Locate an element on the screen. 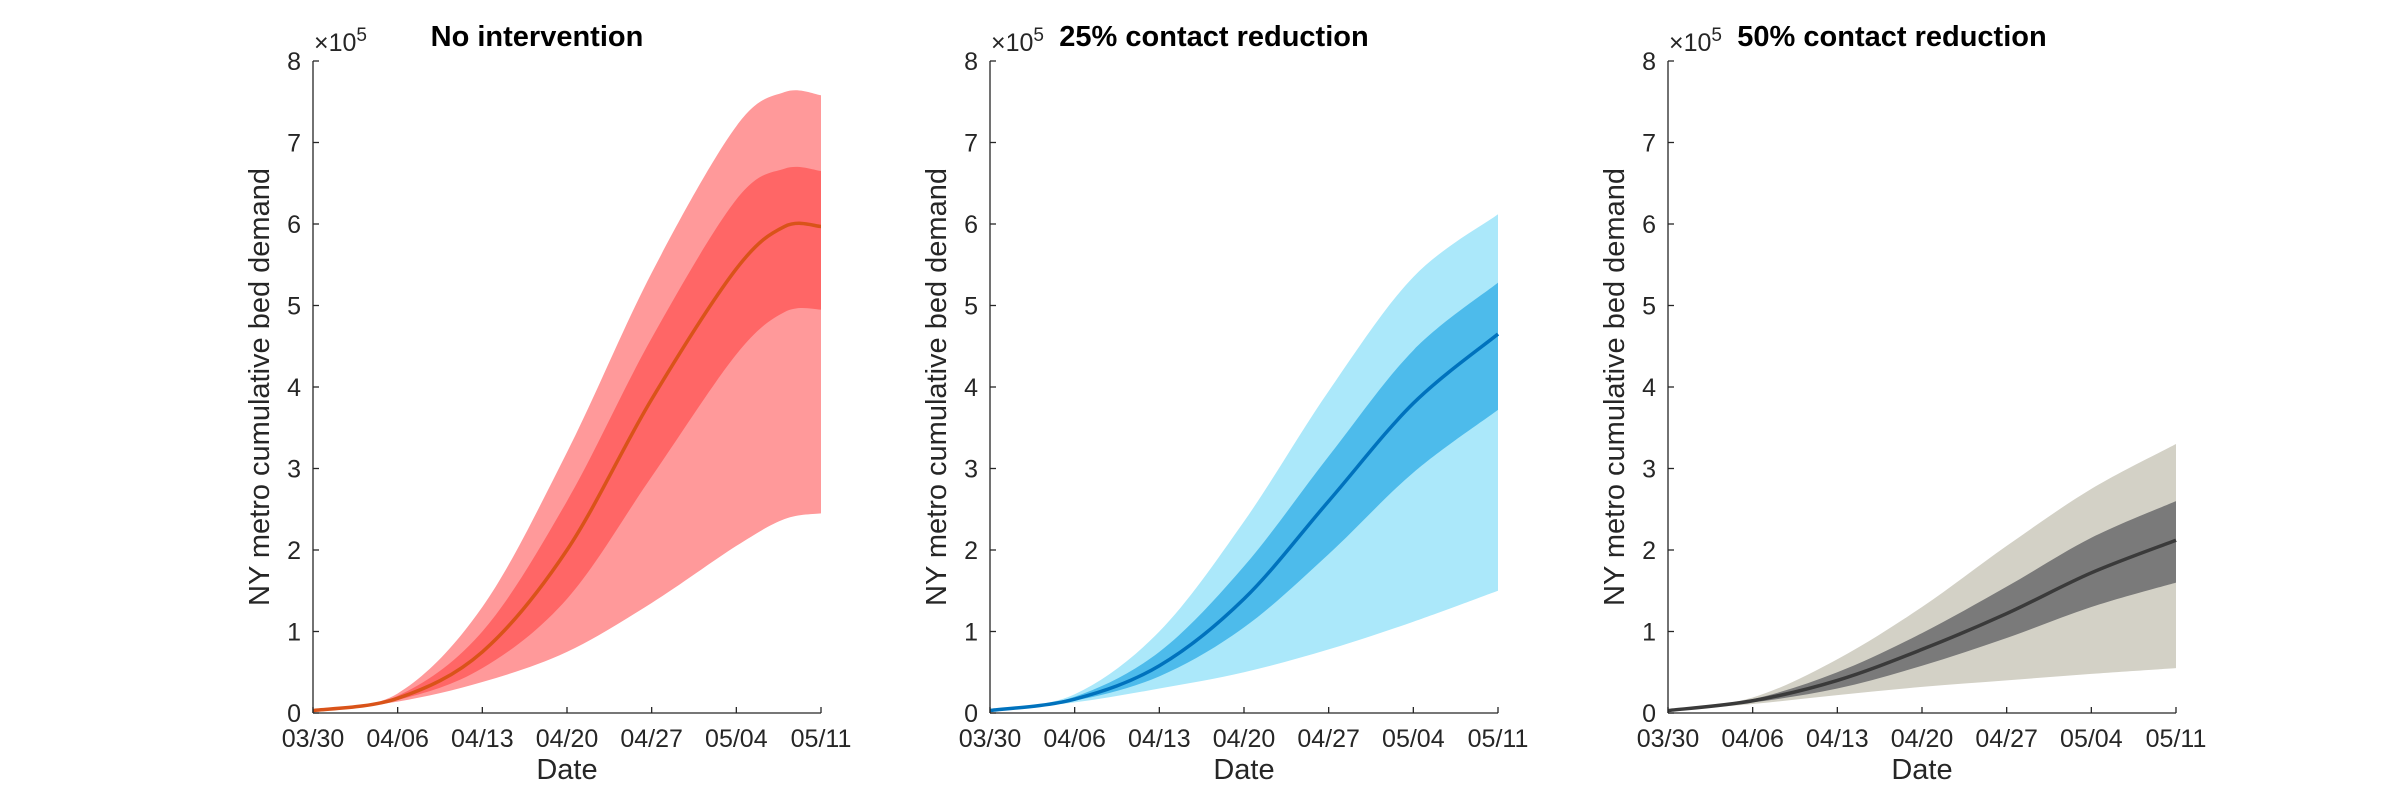  chart-title: 25% contact reduction is located at coordinates (1213, 37).